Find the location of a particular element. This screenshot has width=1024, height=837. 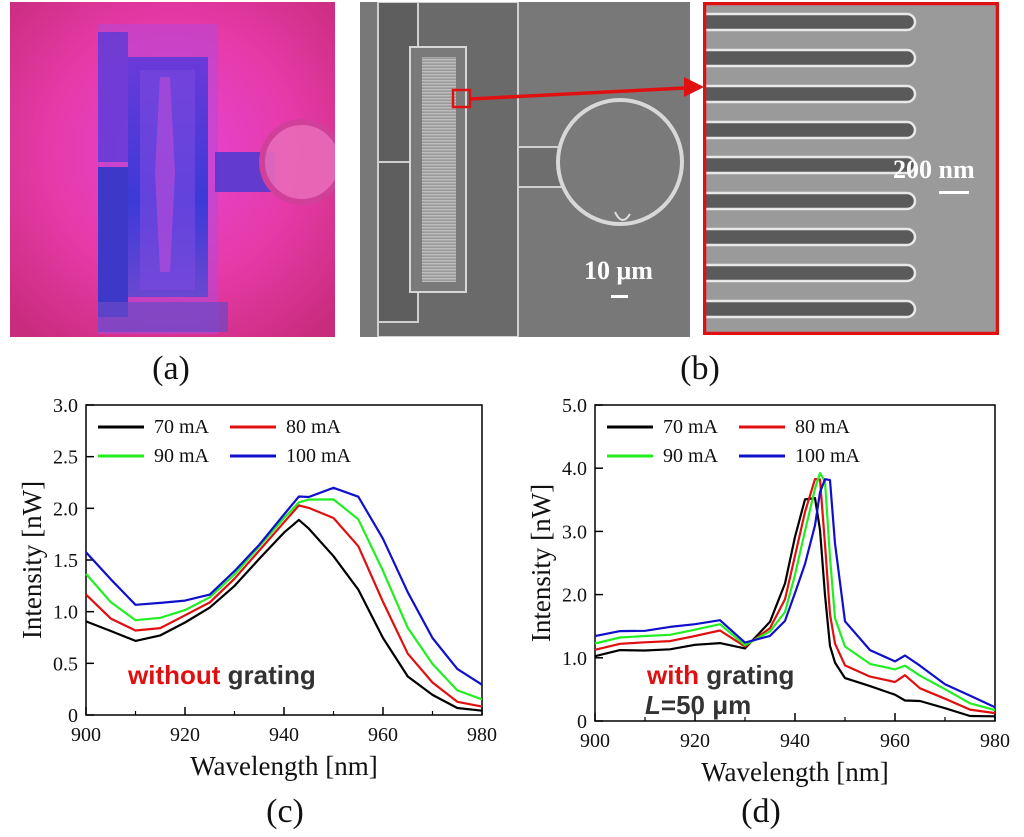

panel-c-label: (c) is located at coordinates (285, 811).